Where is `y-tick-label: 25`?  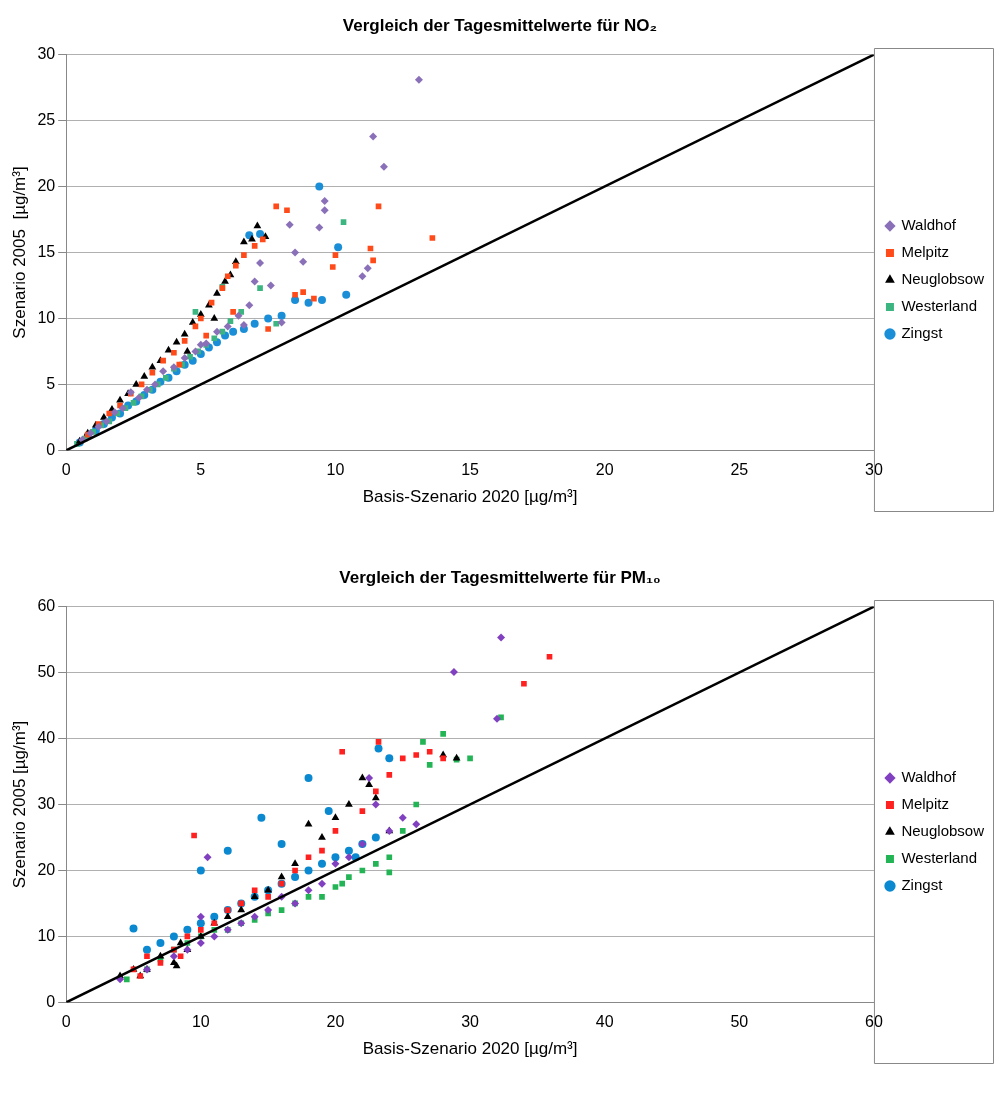
y-tick-label: 25 is located at coordinates (46, 119).